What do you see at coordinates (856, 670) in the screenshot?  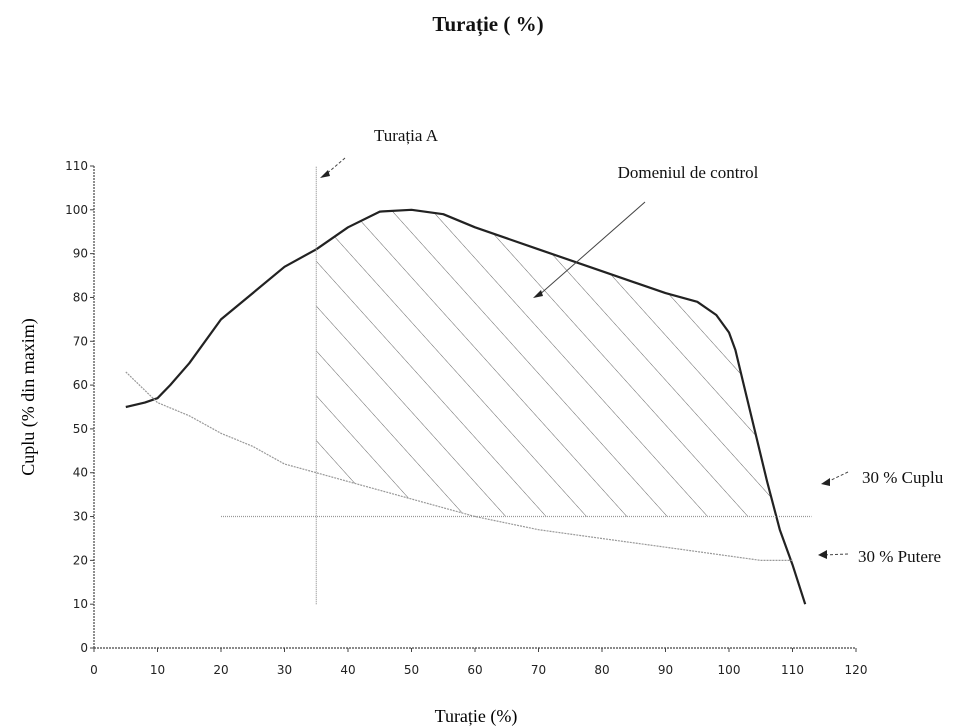 I see `x-tick-label: 120` at bounding box center [856, 670].